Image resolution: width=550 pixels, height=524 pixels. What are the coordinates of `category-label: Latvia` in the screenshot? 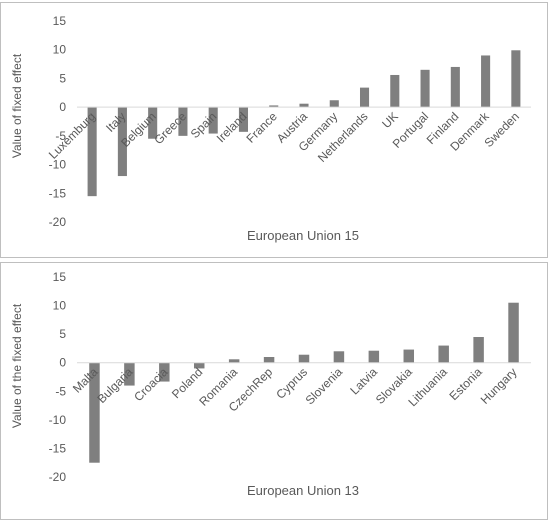 It's located at (363, 381).